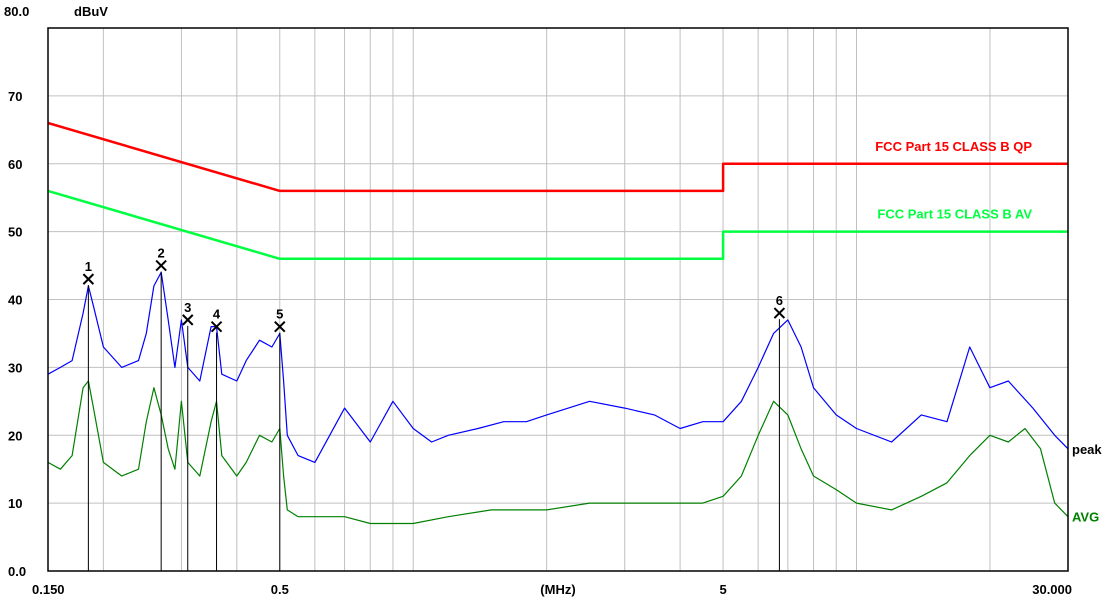 Image resolution: width=1114 pixels, height=605 pixels. I want to click on marker-label: 1, so click(88, 266).